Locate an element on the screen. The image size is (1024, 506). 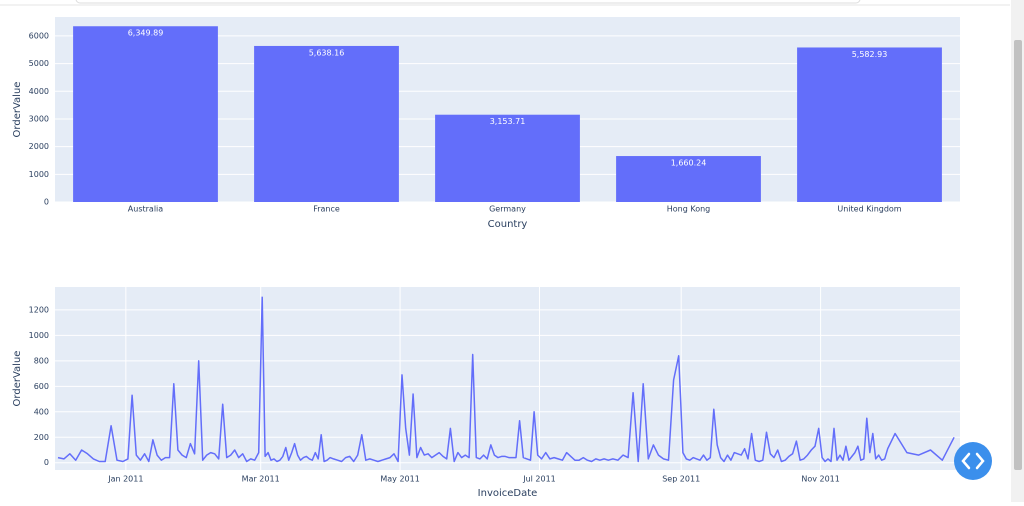
y-tick-label: 600 is located at coordinates (41, 386).